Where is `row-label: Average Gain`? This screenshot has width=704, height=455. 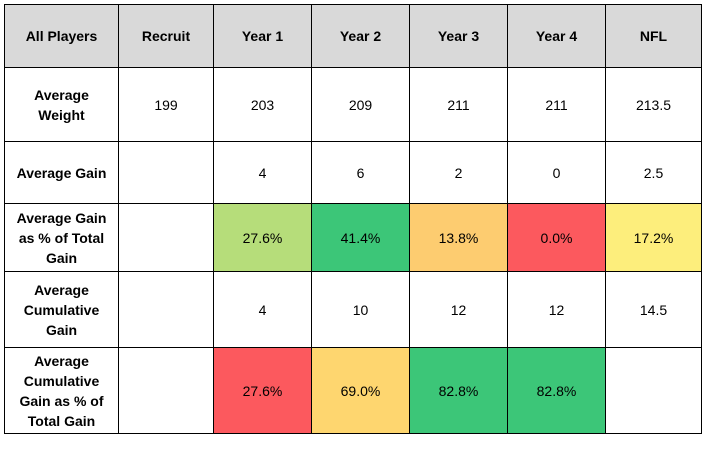 row-label: Average Gain is located at coordinates (61, 172).